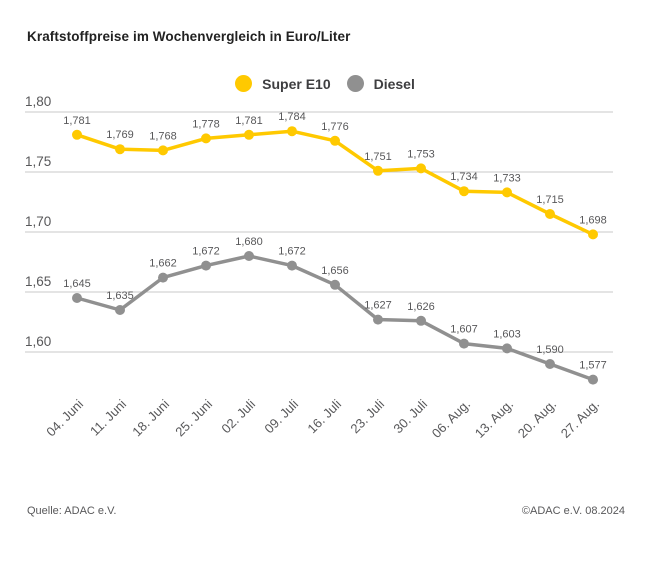 The height and width of the screenshot is (570, 650). I want to click on point-label-diesel: 1,627, so click(378, 306).